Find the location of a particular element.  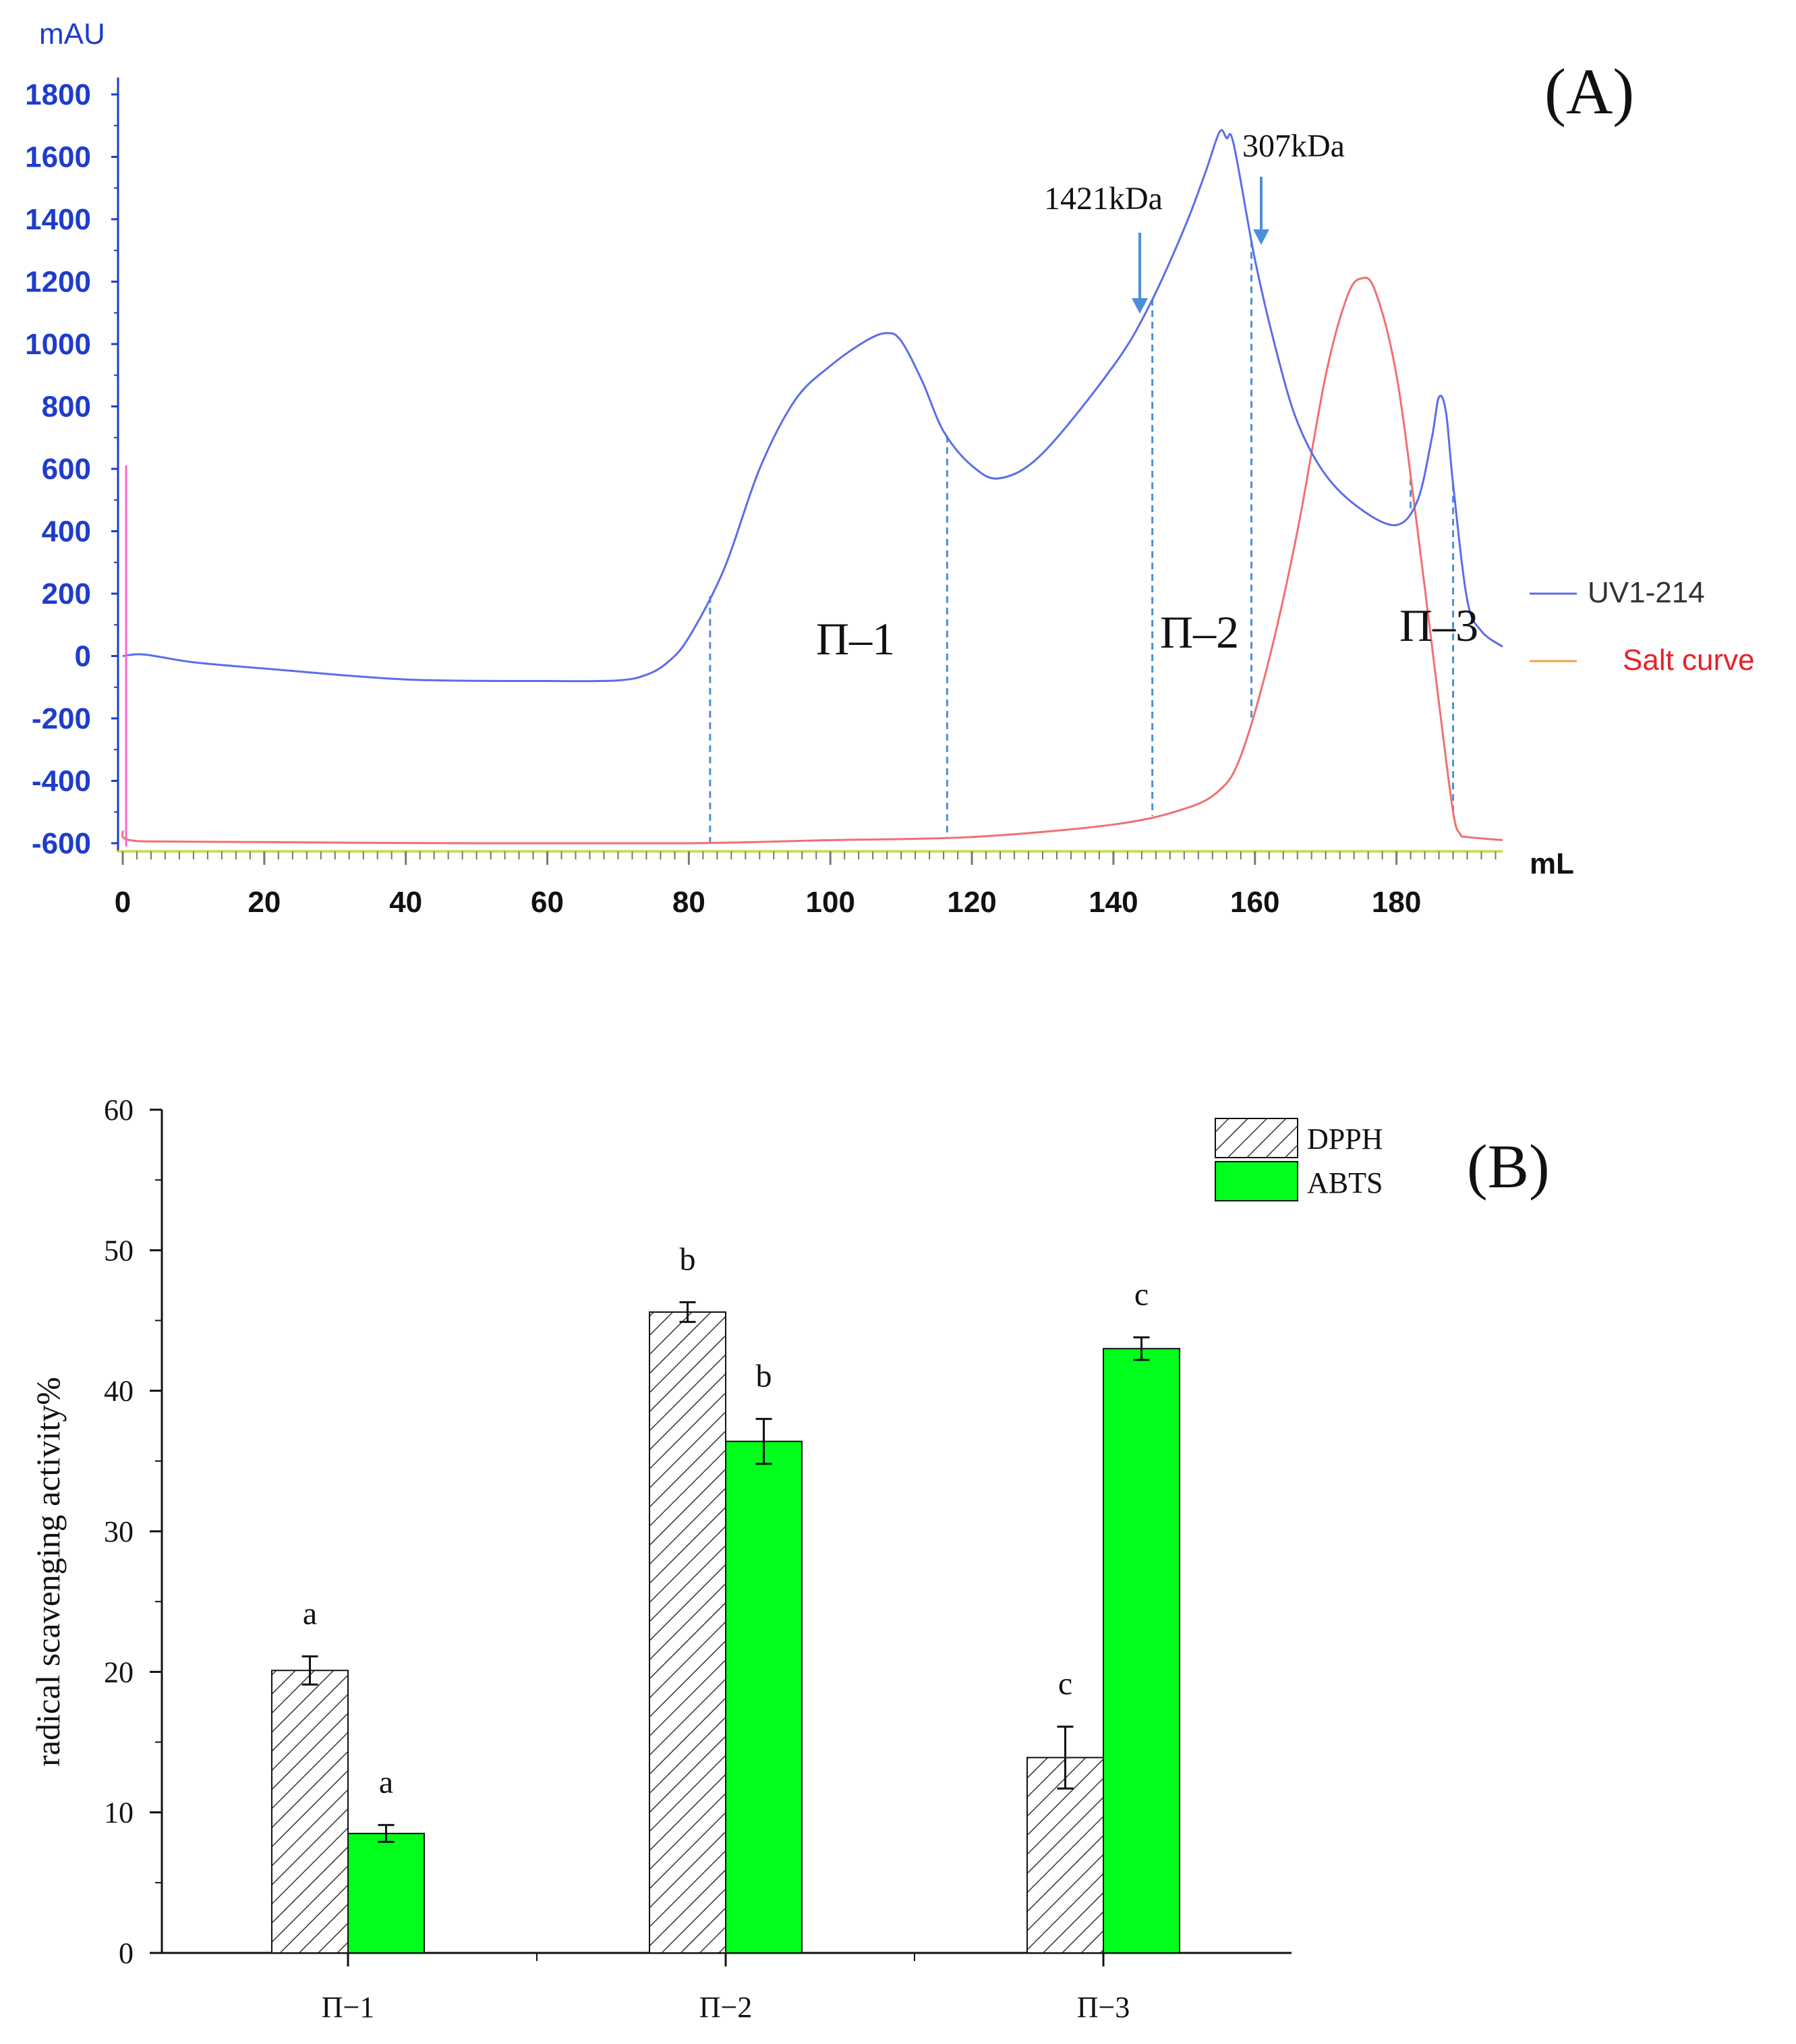

panel-a-y-tick-label: 1600 is located at coordinates (58, 157).